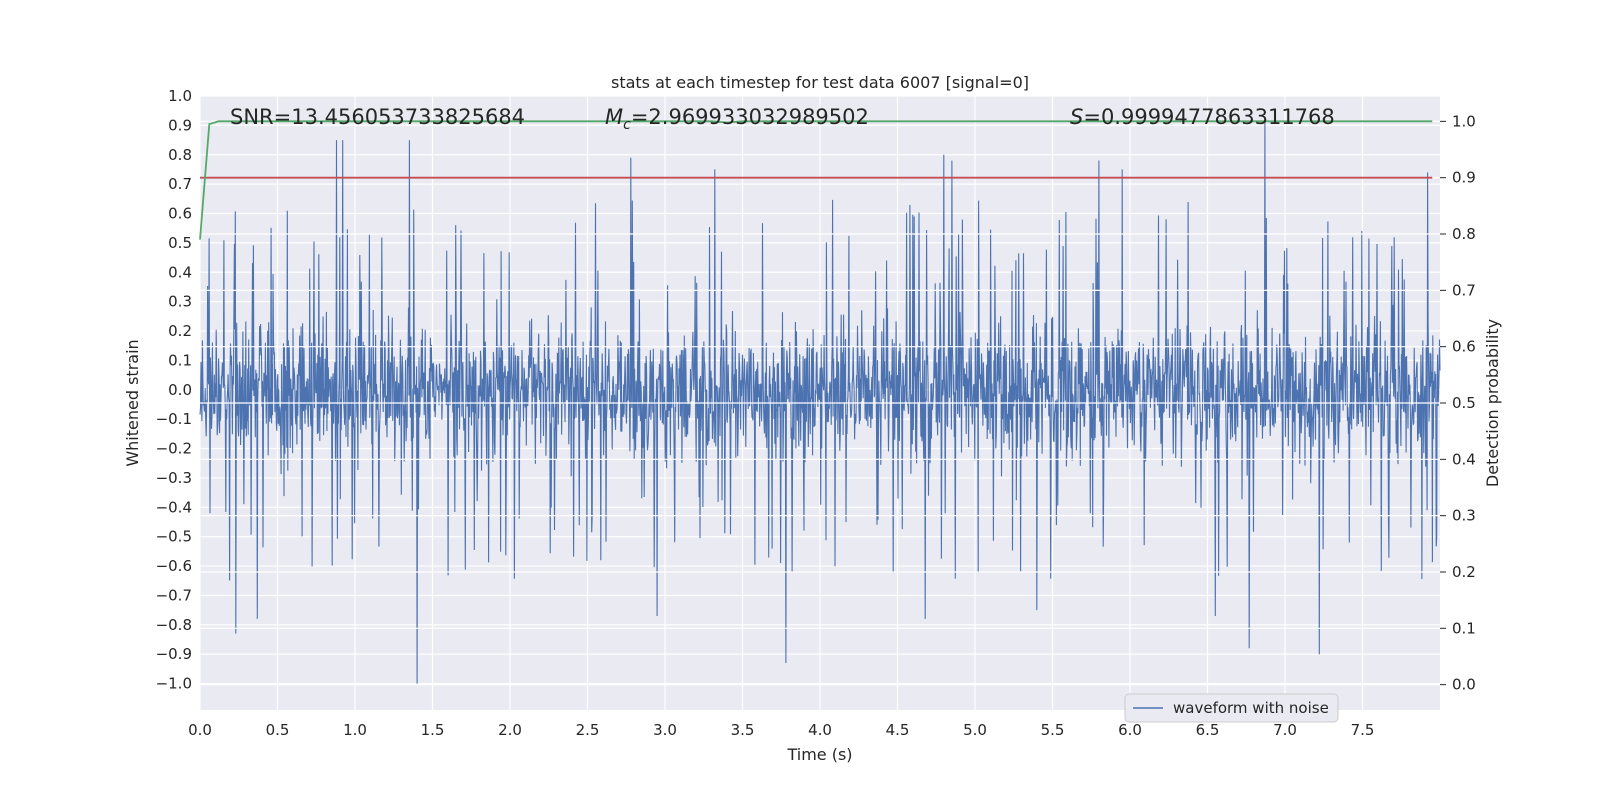 This screenshot has height=800, width=1600. I want to click on s-value: =0.9999477863311768, so click(1208, 117).